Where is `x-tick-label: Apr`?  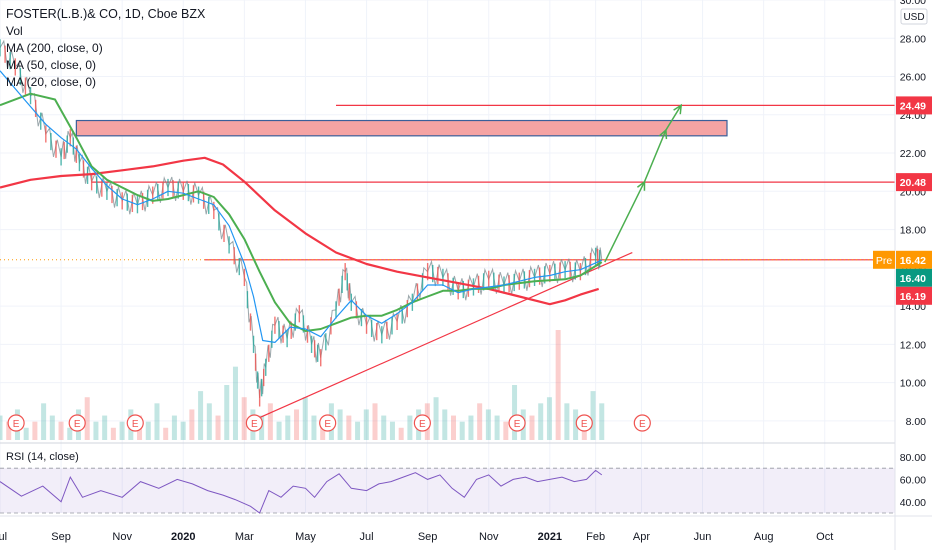
x-tick-label: Apr is located at coordinates (641, 537).